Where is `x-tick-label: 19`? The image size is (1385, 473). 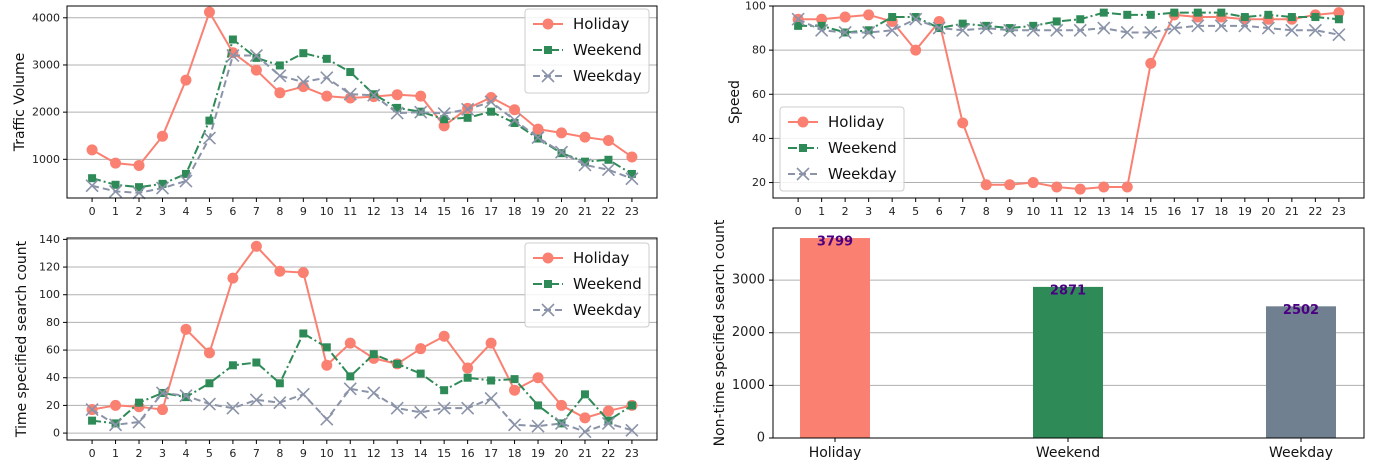
x-tick-label: 19 is located at coordinates (538, 211).